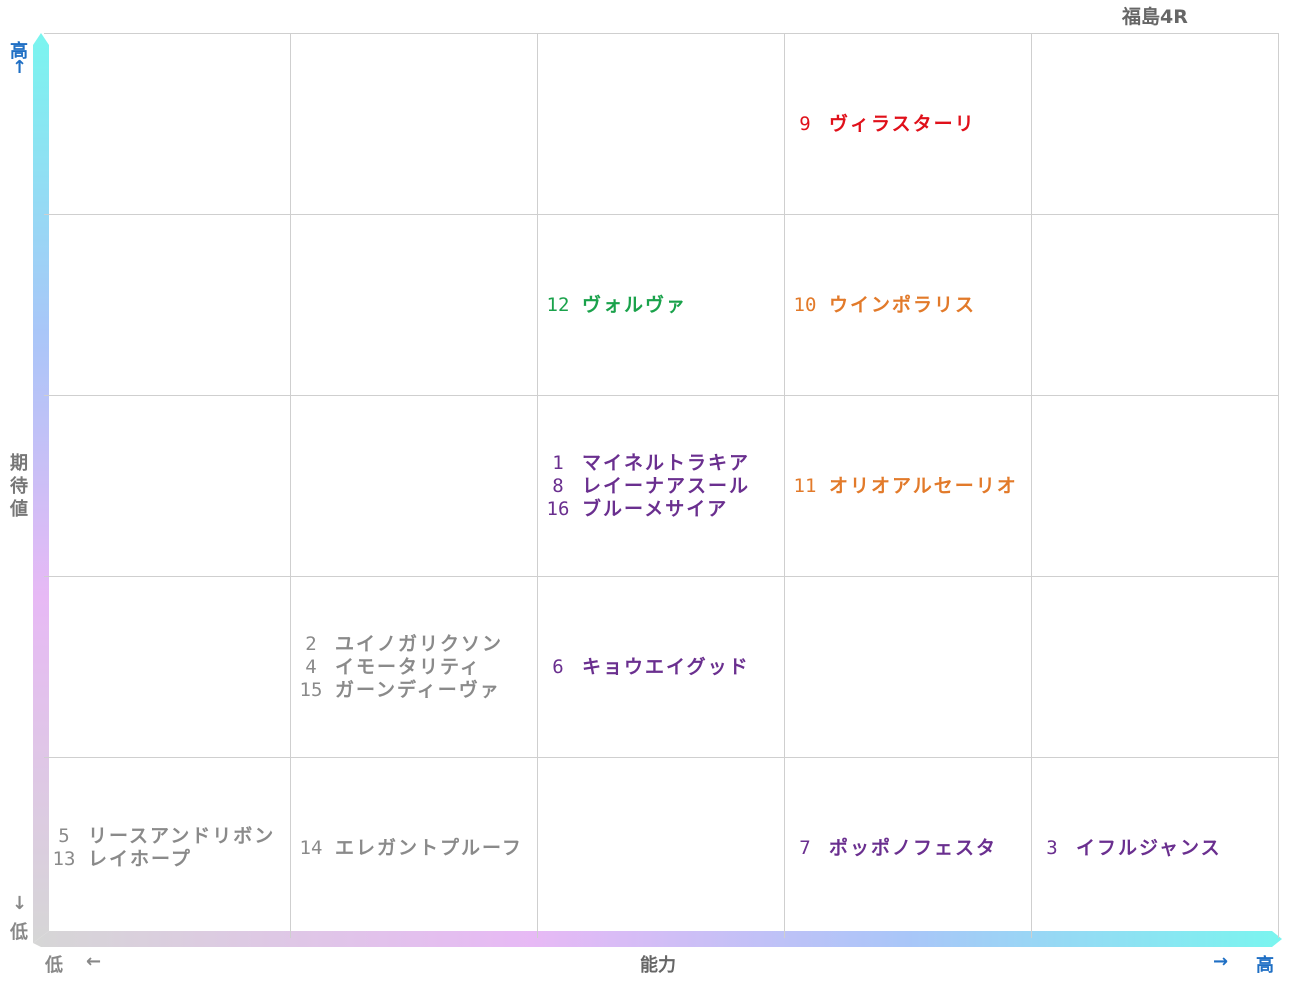 The height and width of the screenshot is (983, 1291). I want to click on race-title: 福島4R, so click(1155, 17).